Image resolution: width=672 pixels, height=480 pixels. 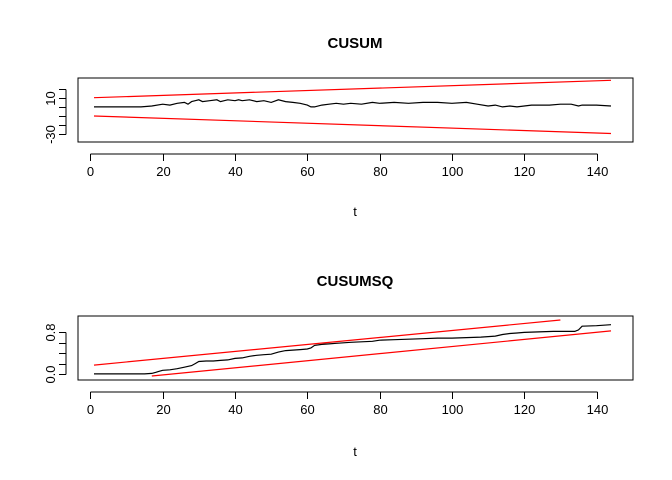 I want to click on cusumsq-x-tick-label: 80, so click(x=380, y=409).